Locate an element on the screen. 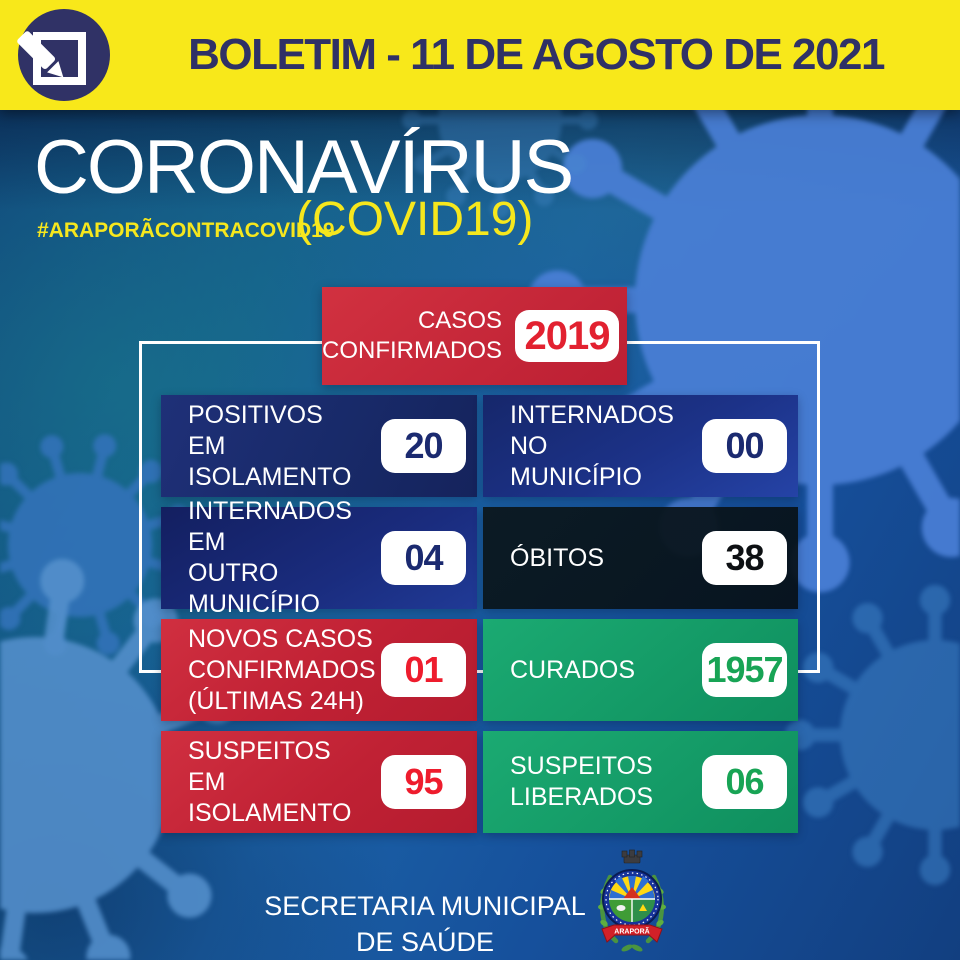 The image size is (960, 960). stat-value: 04 is located at coordinates (423, 558).